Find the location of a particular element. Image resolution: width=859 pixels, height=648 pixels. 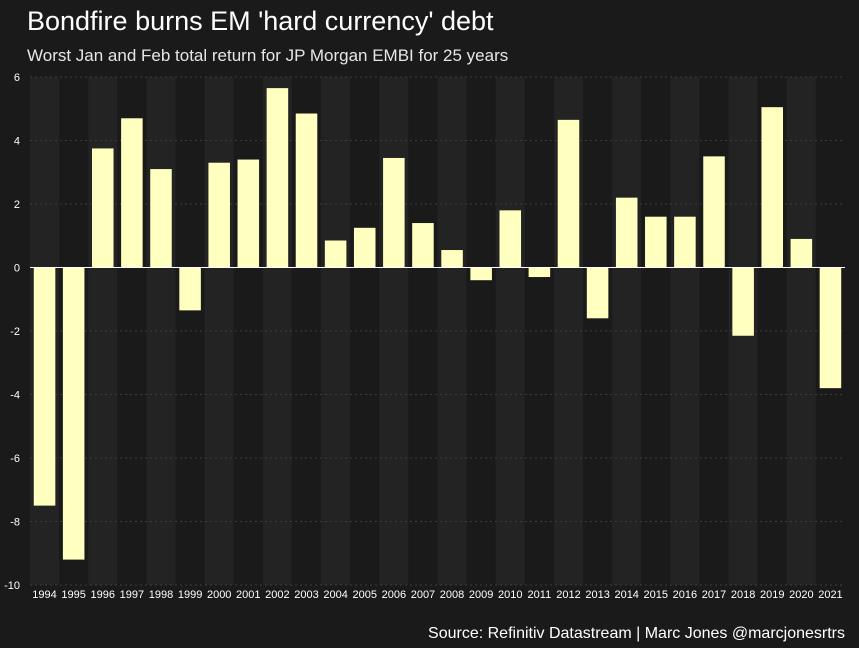

x-tick-label: 2003 is located at coordinates (306, 595).